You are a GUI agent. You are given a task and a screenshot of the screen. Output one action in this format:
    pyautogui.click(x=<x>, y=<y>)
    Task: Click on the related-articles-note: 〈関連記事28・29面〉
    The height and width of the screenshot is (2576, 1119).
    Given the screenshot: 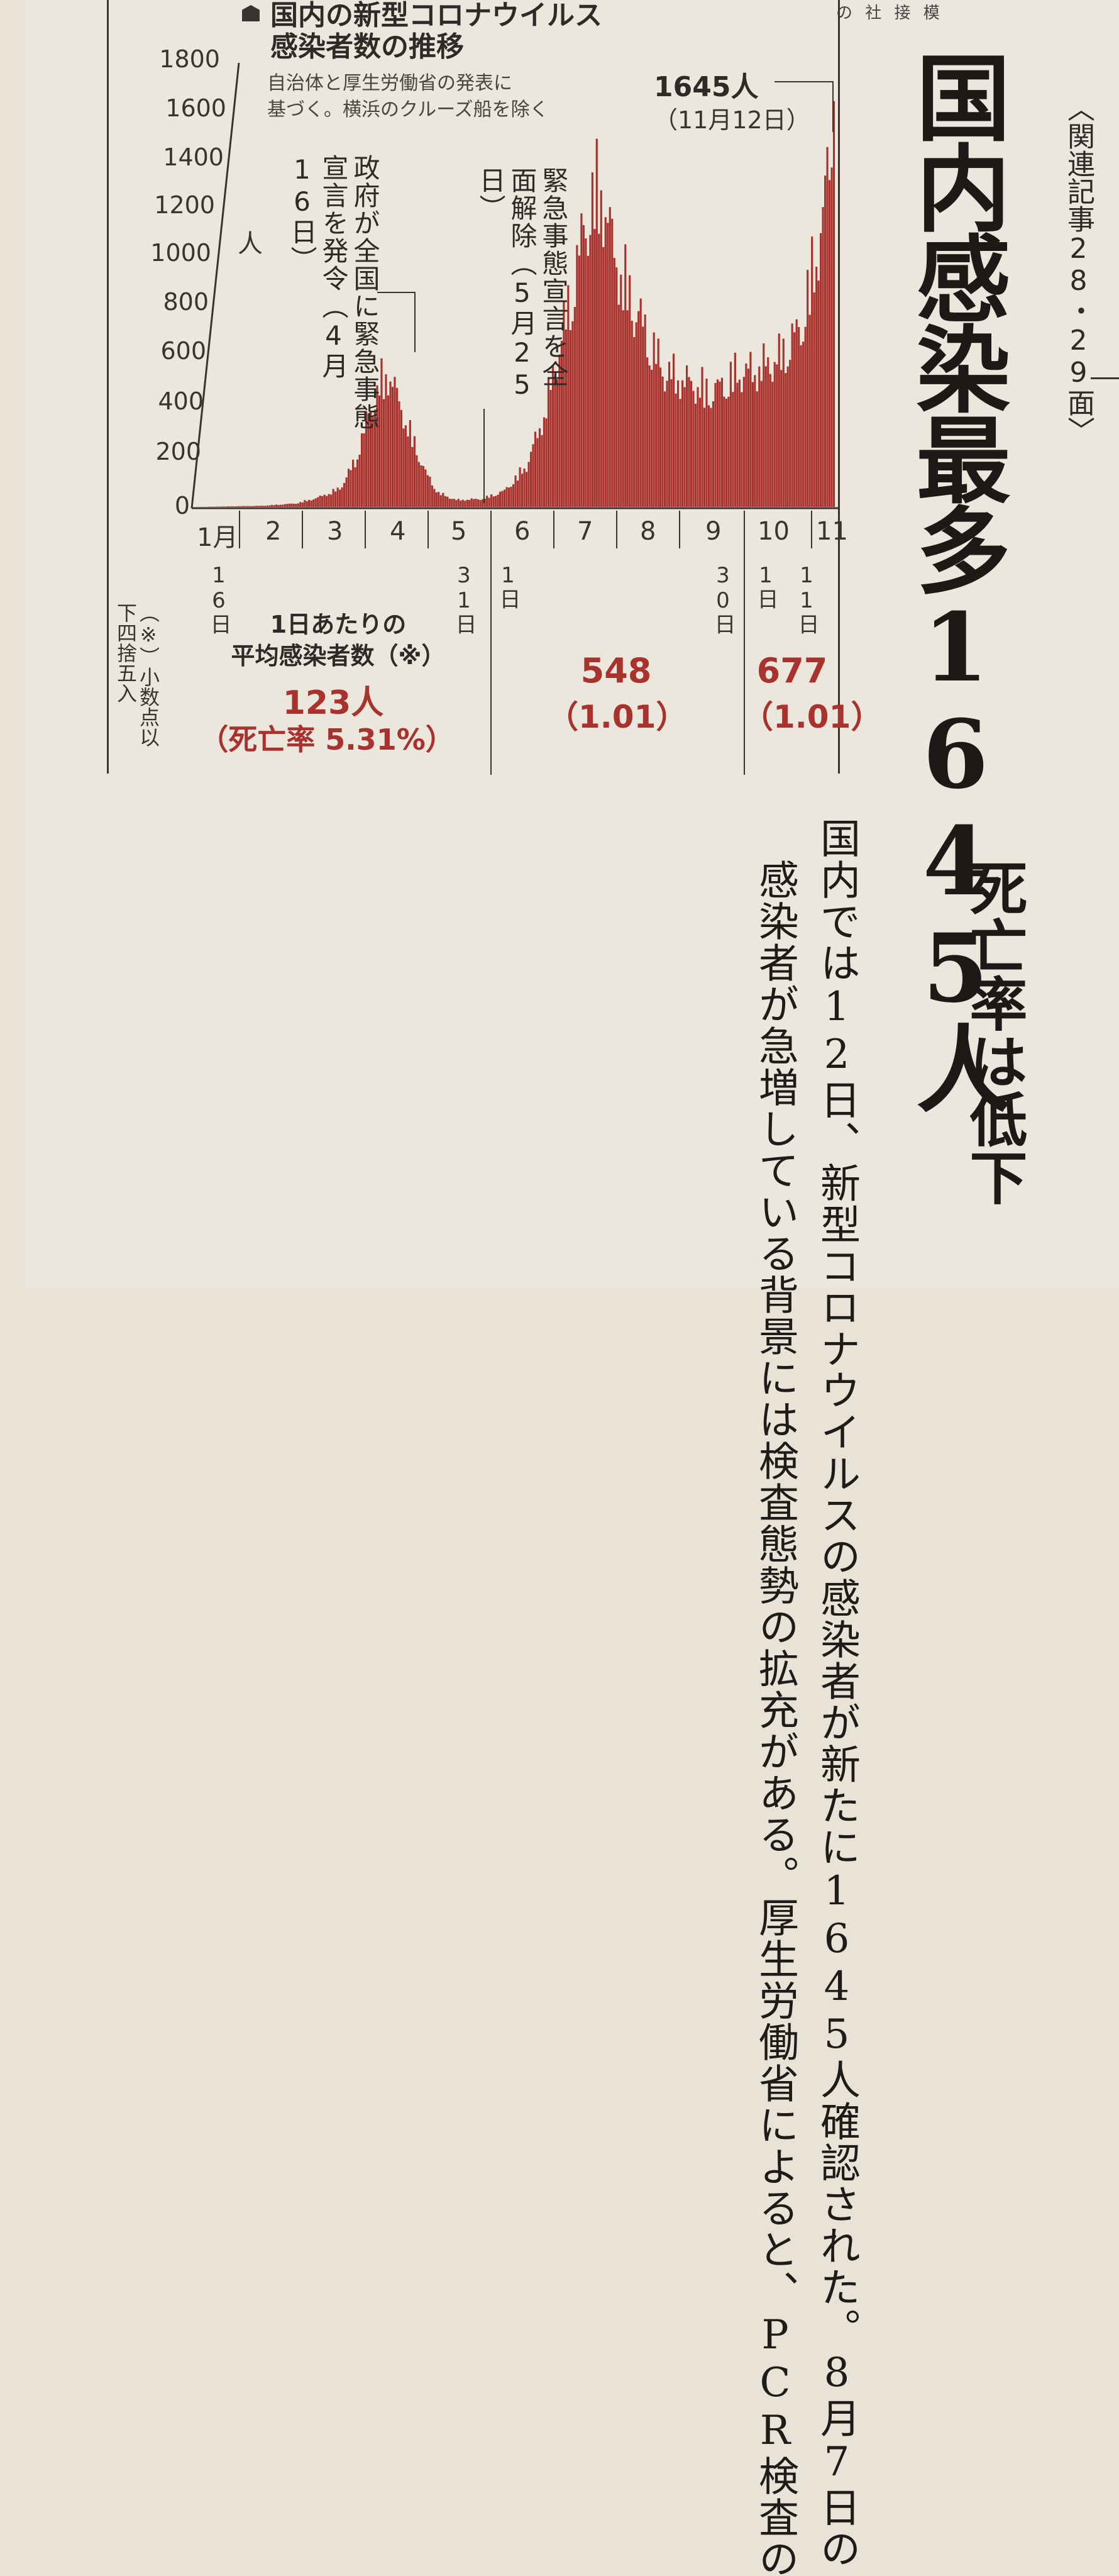 What is the action you would take?
    pyautogui.click(x=1078, y=269)
    